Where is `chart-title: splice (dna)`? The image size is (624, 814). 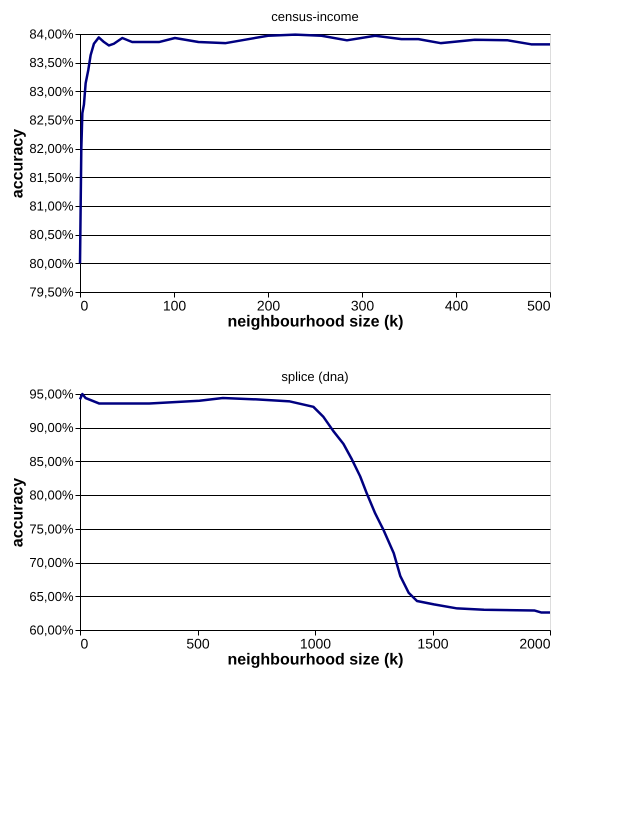
chart-title: splice (dna) is located at coordinates (315, 376).